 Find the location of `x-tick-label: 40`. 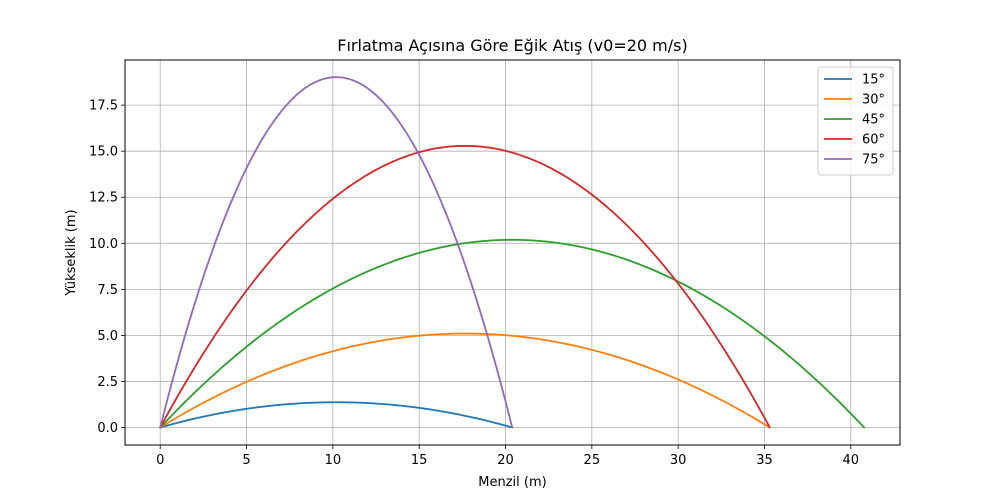

x-tick-label: 40 is located at coordinates (851, 460).